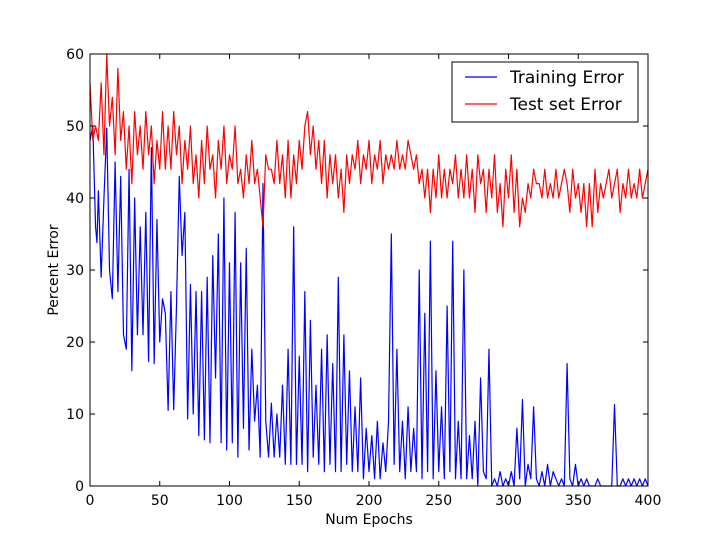 This screenshot has width=720, height=540. What do you see at coordinates (578, 501) in the screenshot?
I see `x-tick-label: 350` at bounding box center [578, 501].